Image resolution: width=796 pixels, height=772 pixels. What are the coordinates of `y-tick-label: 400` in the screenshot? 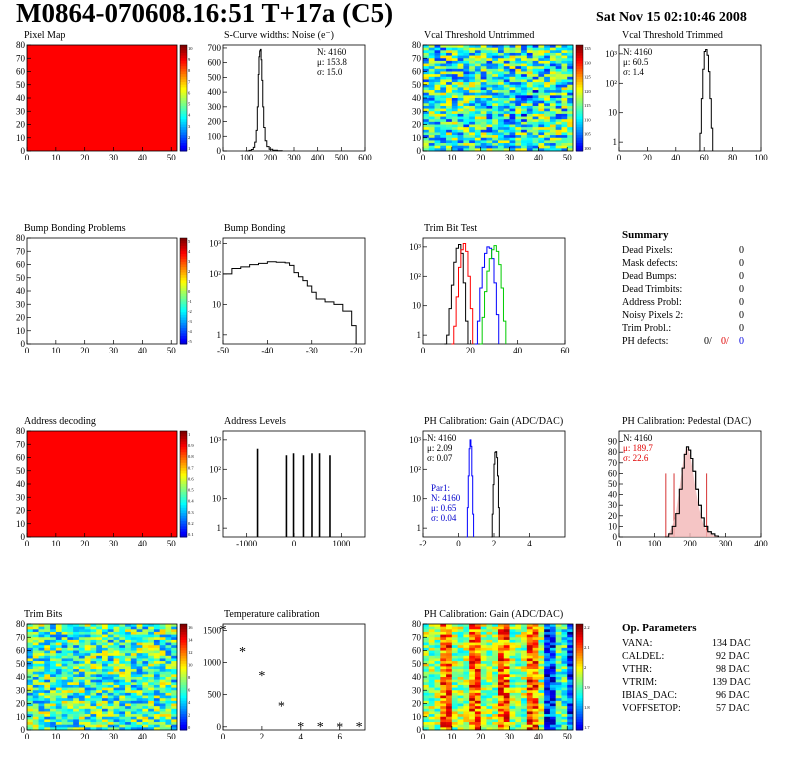 It's located at (215, 92).